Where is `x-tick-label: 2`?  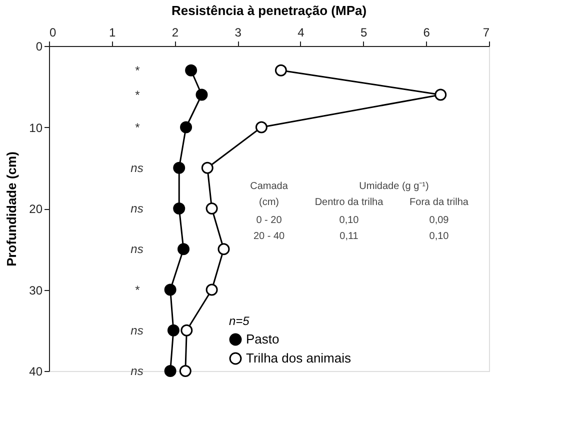
x-tick-label: 2 is located at coordinates (175, 33).